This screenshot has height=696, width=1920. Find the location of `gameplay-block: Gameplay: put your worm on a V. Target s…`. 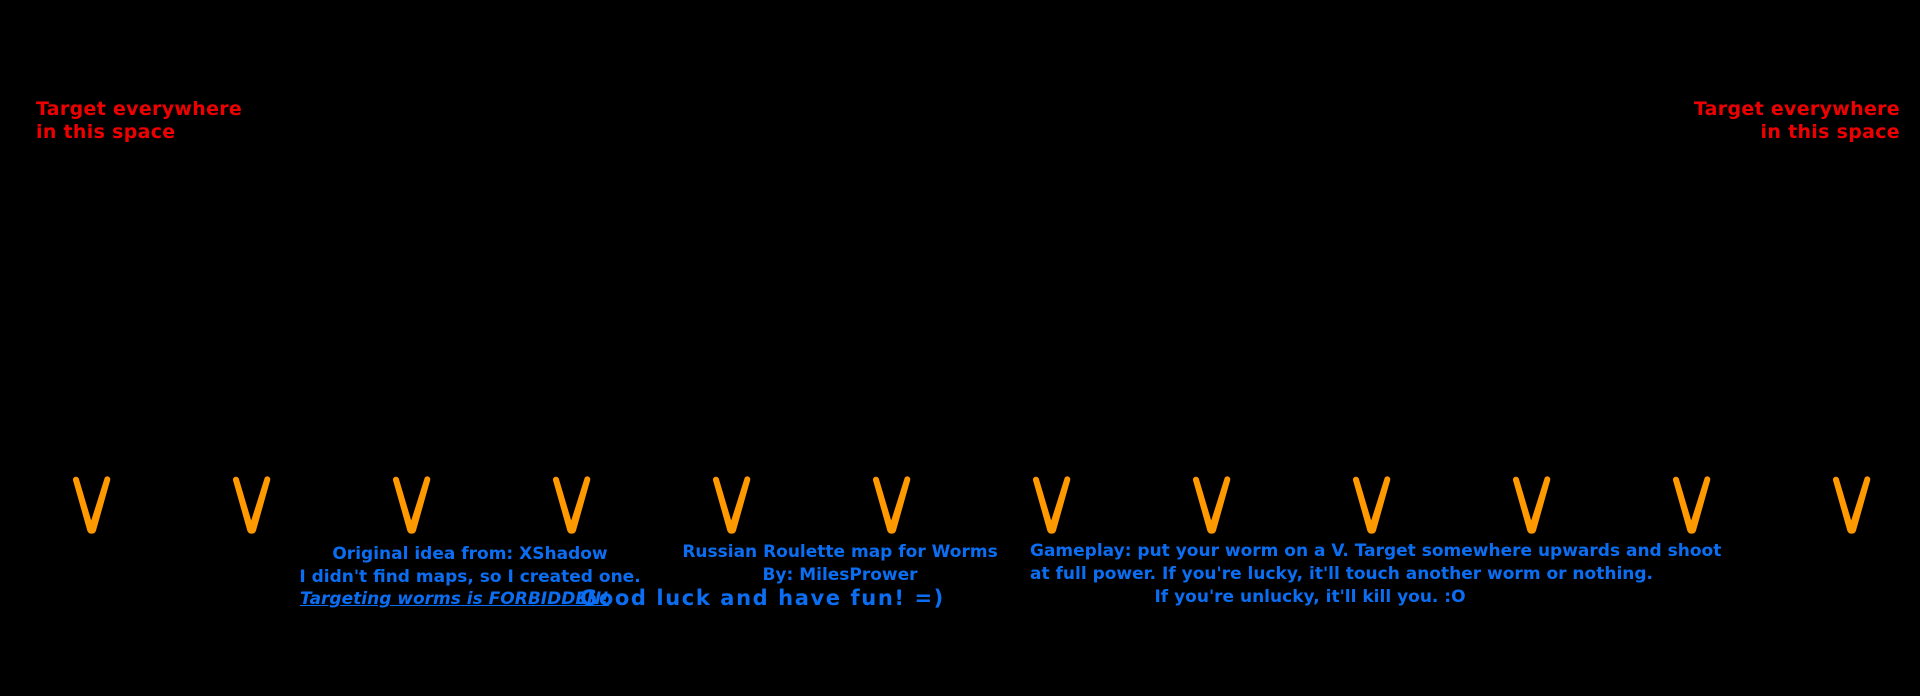

gameplay-block: Gameplay: put your worm on a V. Target s… is located at coordinates (1376, 574).